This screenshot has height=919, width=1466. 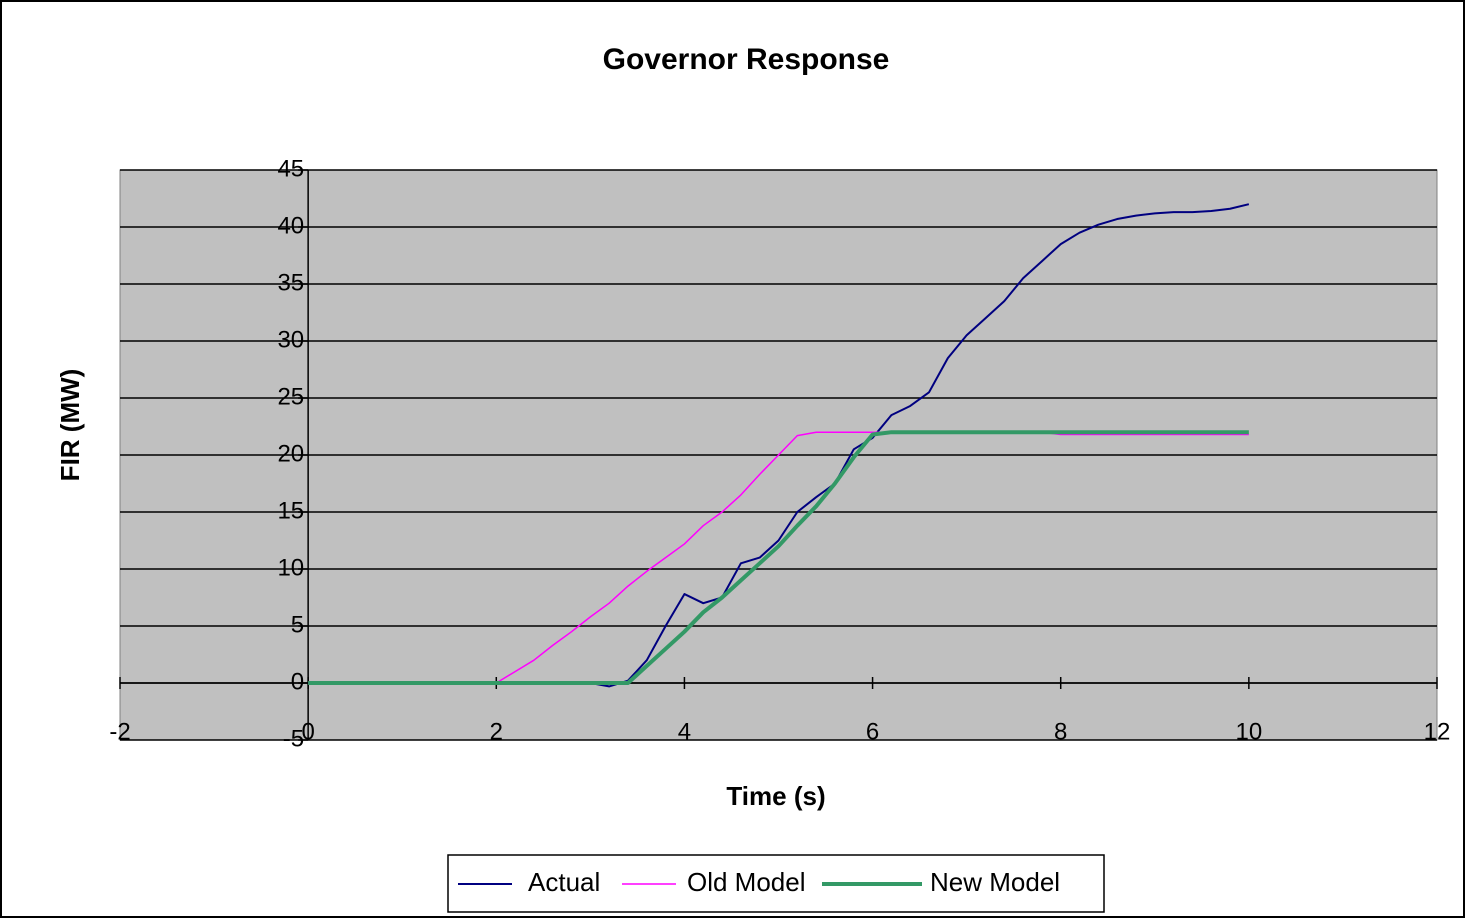 What do you see at coordinates (684, 731) in the screenshot?
I see `x-tick-label: 4` at bounding box center [684, 731].